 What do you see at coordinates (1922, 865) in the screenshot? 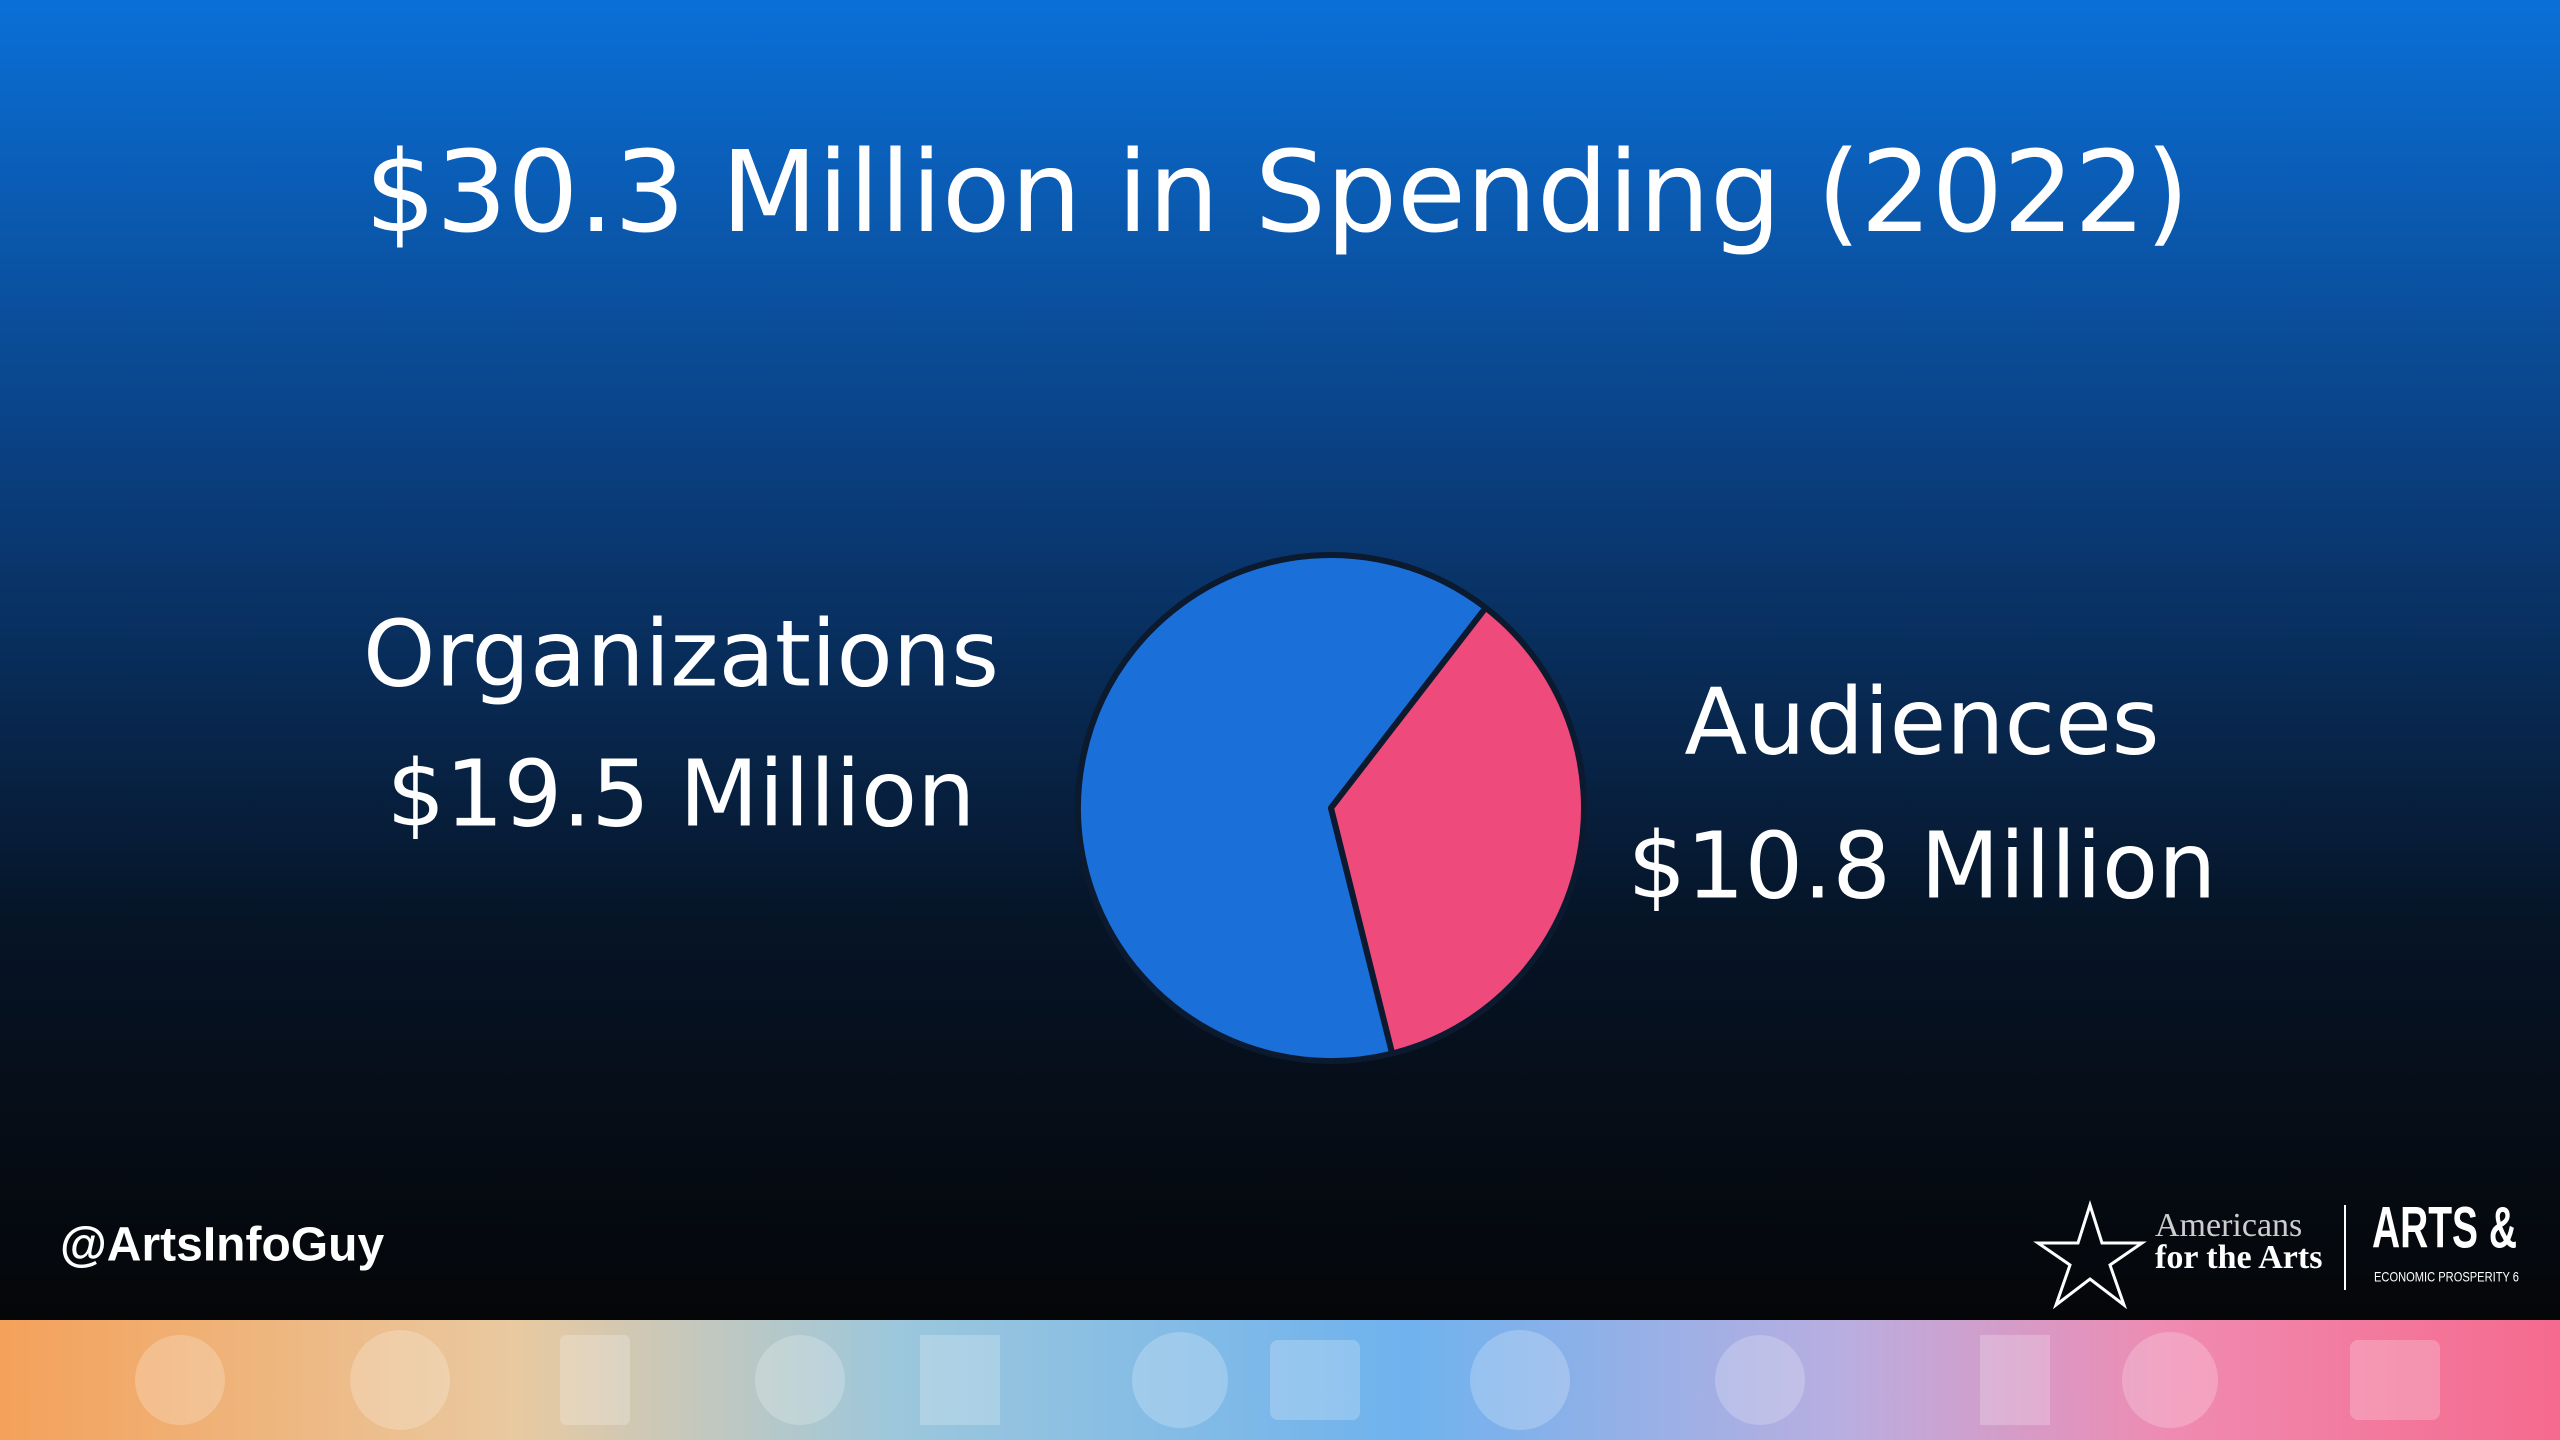
I see `slice-value-label: $10.8 Million` at bounding box center [1922, 865].